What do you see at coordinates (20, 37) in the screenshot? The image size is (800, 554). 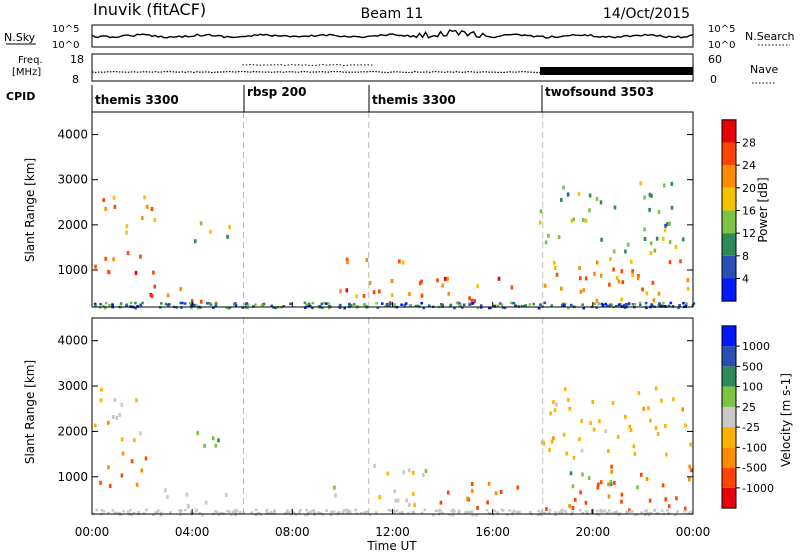 I see `noise-left-label: N.Sky` at bounding box center [20, 37].